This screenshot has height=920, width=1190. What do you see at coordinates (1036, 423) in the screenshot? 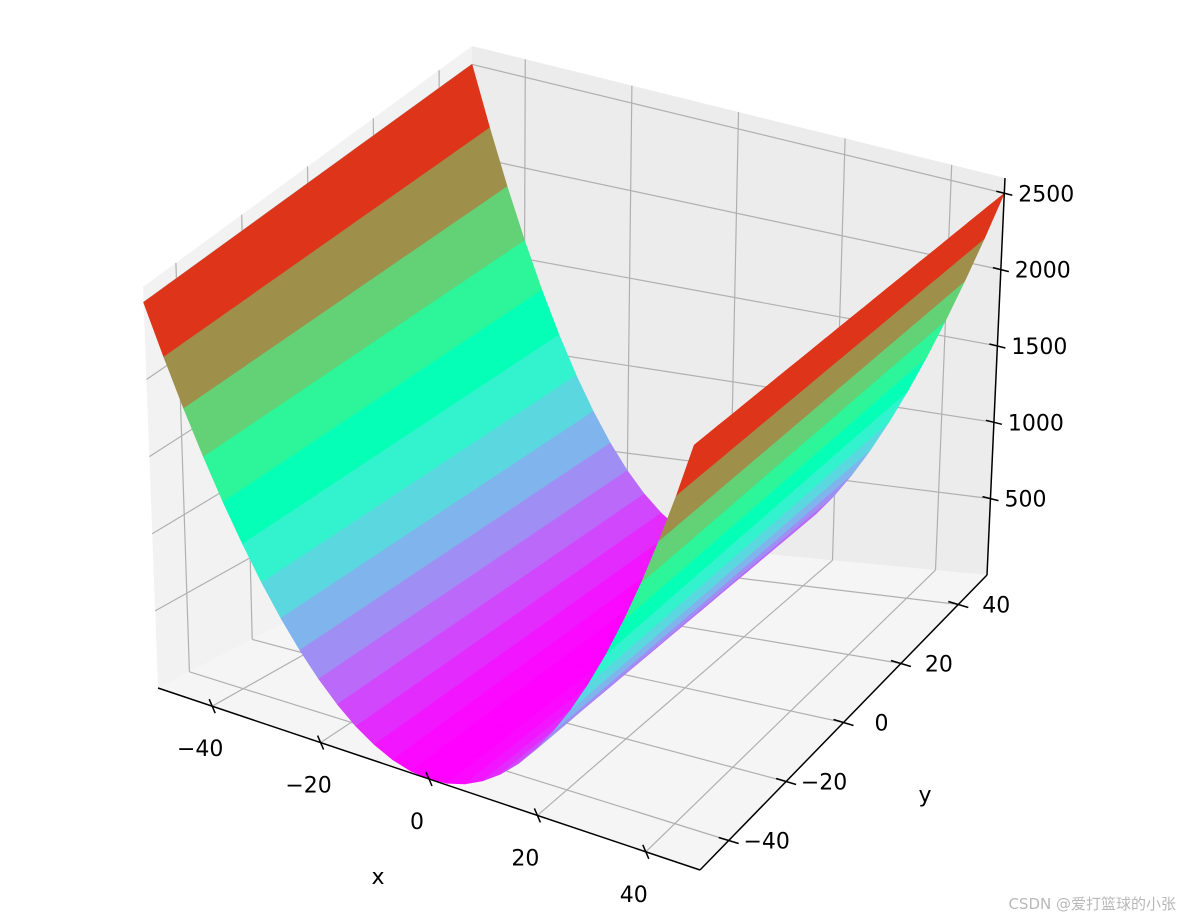
I see `z-tick-label: 1000` at bounding box center [1036, 423].